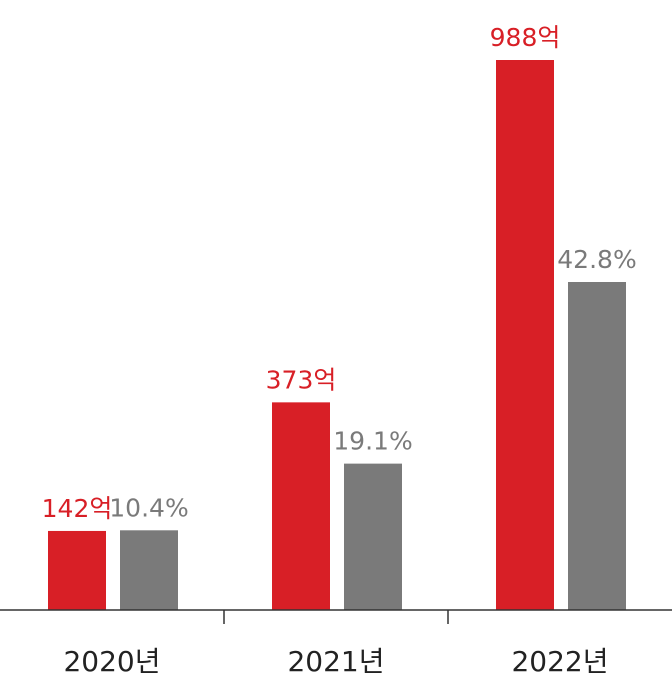 The width and height of the screenshot is (672, 686). Describe the element at coordinates (559, 661) in the screenshot. I see `x-tick-label-2022: 2022년` at that location.